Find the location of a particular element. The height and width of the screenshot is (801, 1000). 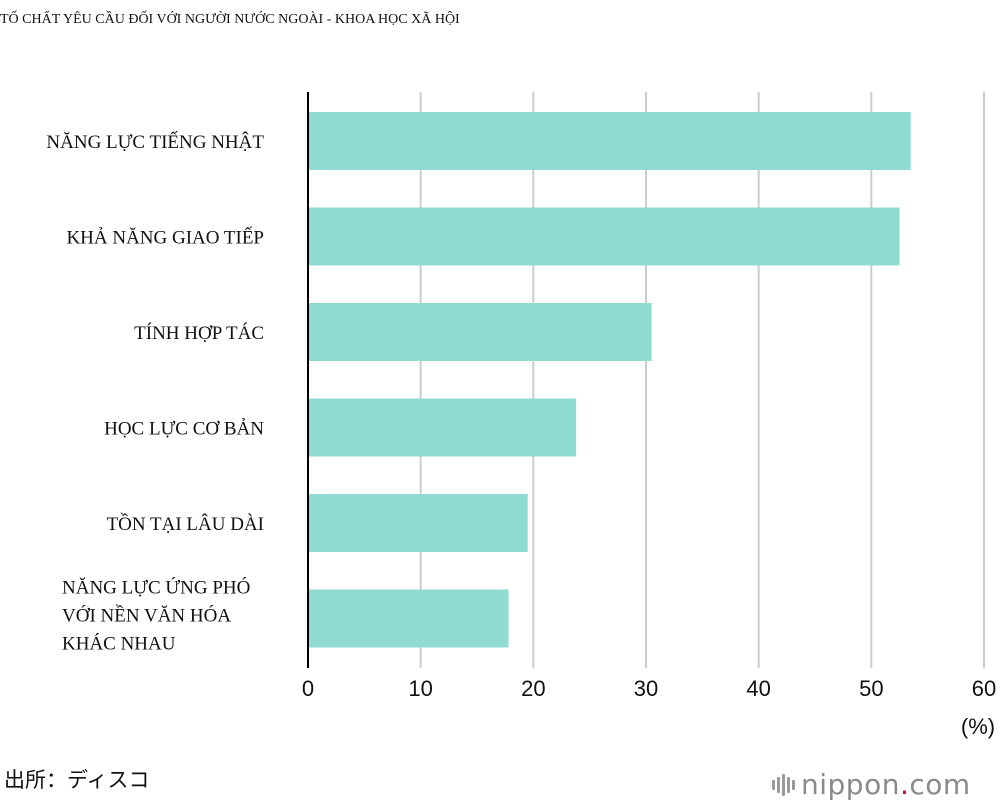

category-label: NĂNG LỰC TIẾNG NHẬT is located at coordinates (155, 142).